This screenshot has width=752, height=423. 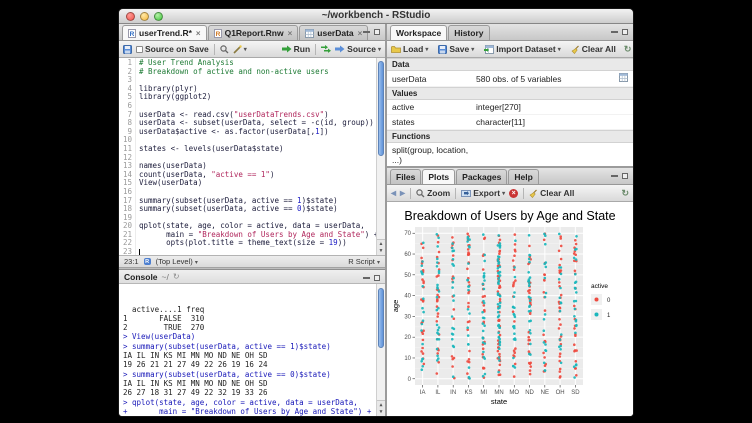 I want to click on tab-userdata: userData ×, so click(x=334, y=32).